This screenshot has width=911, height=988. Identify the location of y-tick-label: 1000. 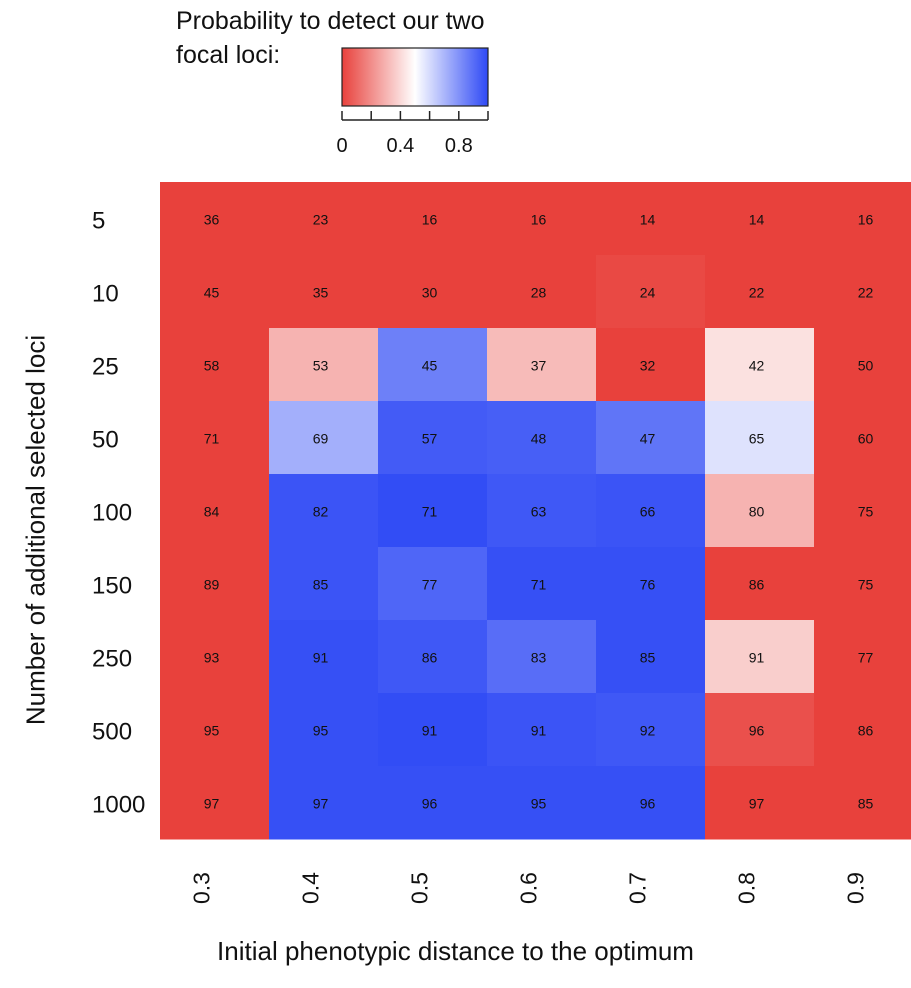
(118, 805).